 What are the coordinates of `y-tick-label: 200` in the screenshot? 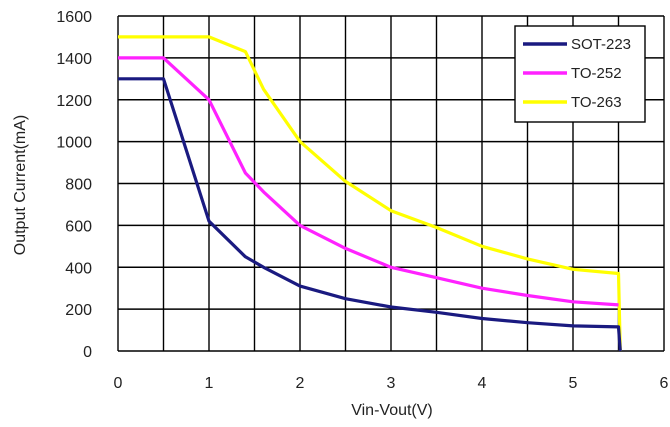 It's located at (78, 310).